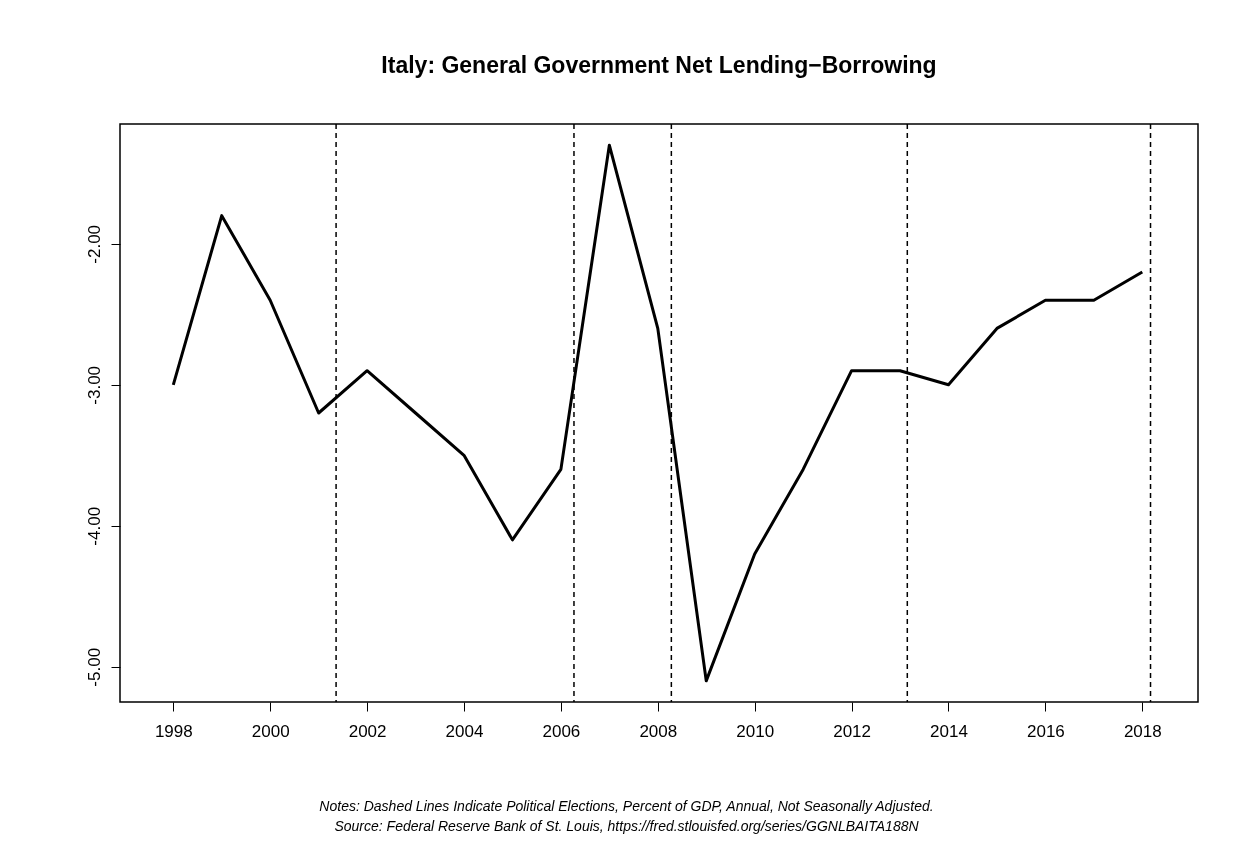 The width and height of the screenshot is (1253, 841). I want to click on source-note: Source: Federal Reserve Bank of St. Louis, https://fred.stlouisfed.org/series/GGNLBAITA188N, so click(626, 826).